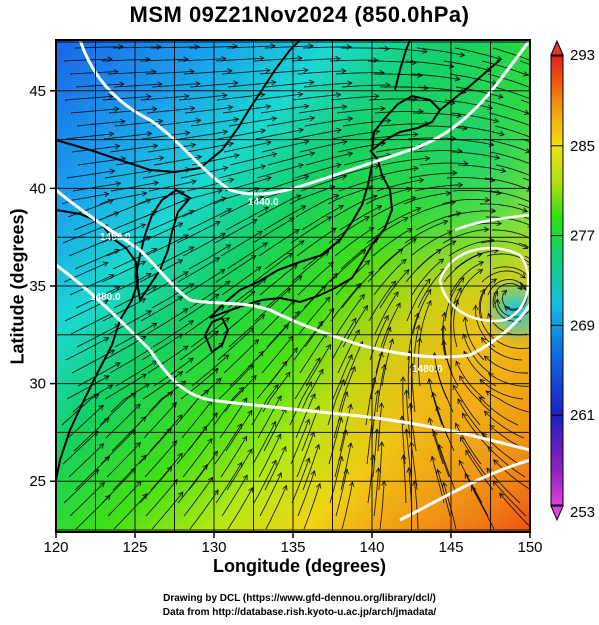  What do you see at coordinates (402, 65) in the screenshot?
I see `coastline-sakhalin` at bounding box center [402, 65].